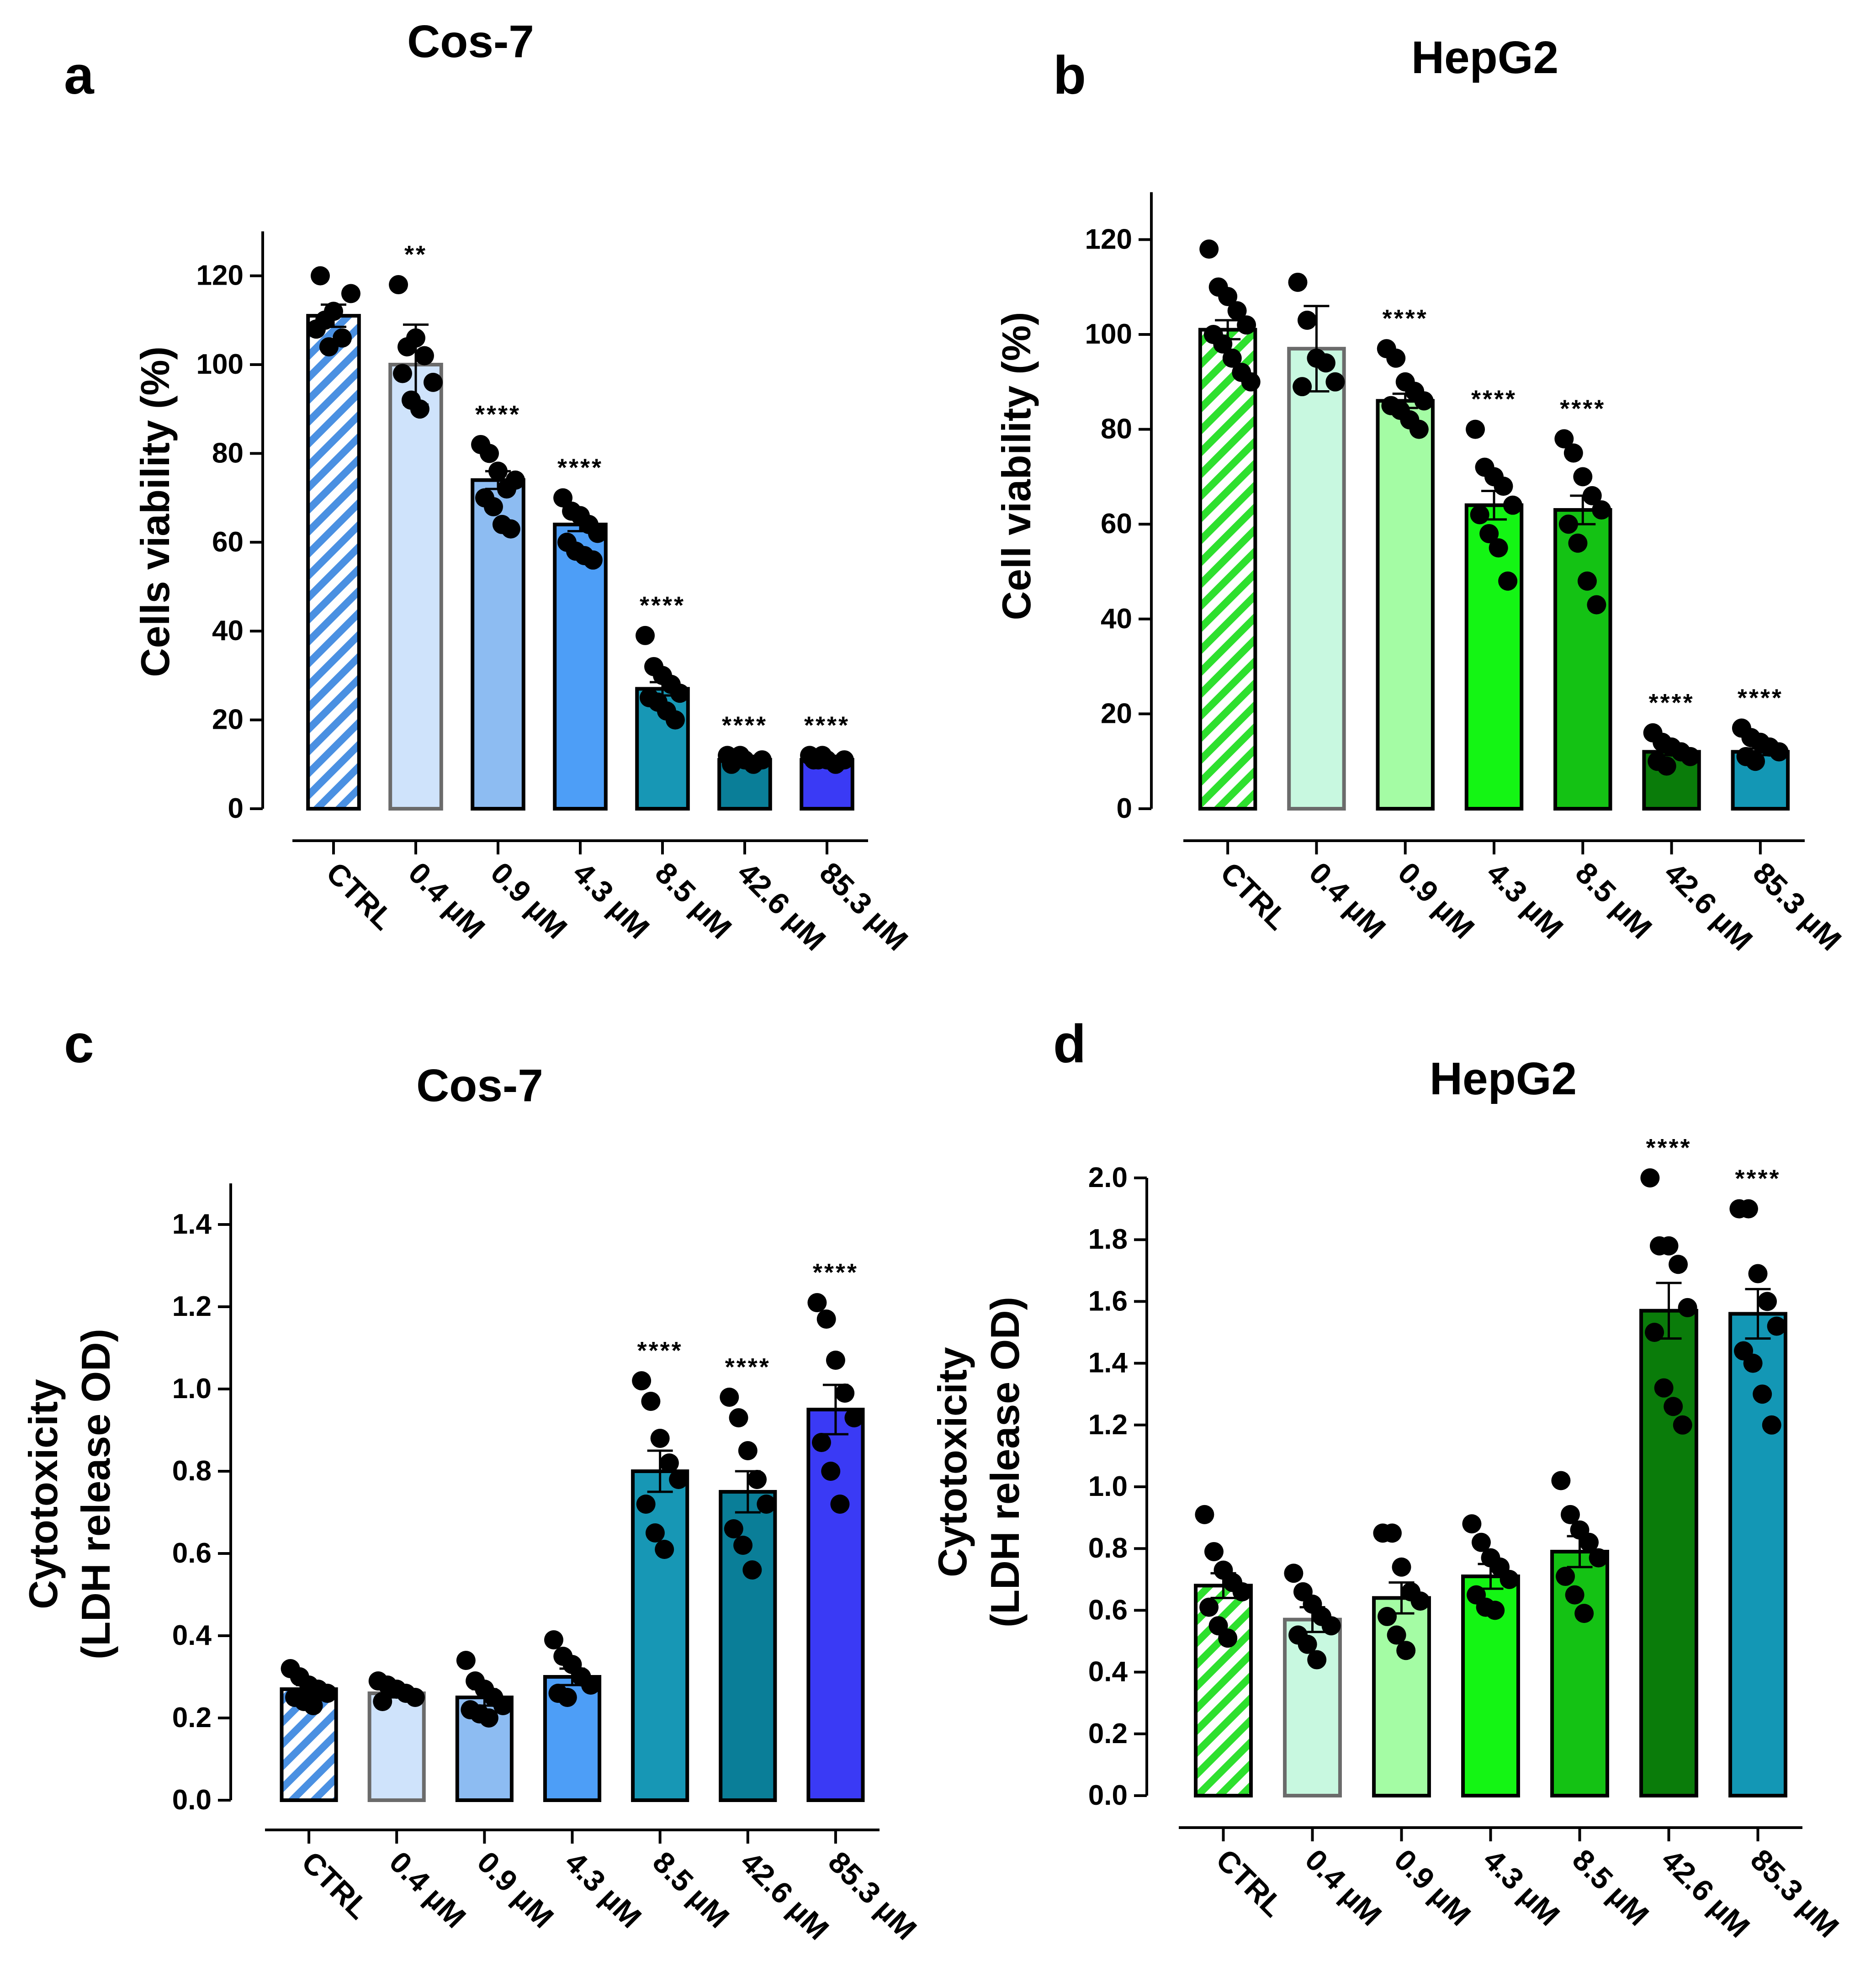 Image resolution: width=1860 pixels, height=1988 pixels. What do you see at coordinates (1108, 1239) in the screenshot?
I see `y-tick-label: 1.8` at bounding box center [1108, 1239].